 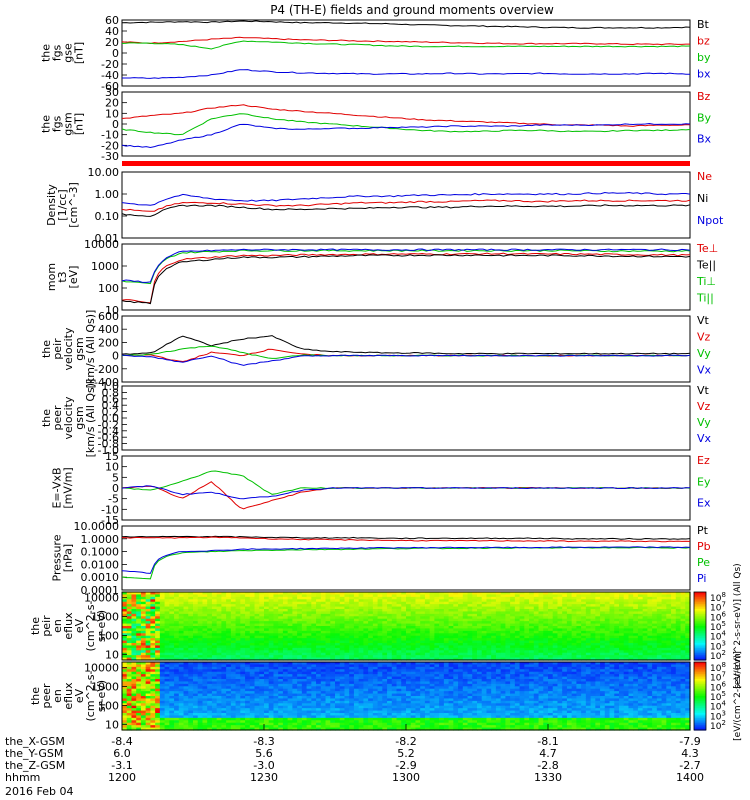 I want to click on y-axis-label: [cm^-3], so click(x=73, y=205).